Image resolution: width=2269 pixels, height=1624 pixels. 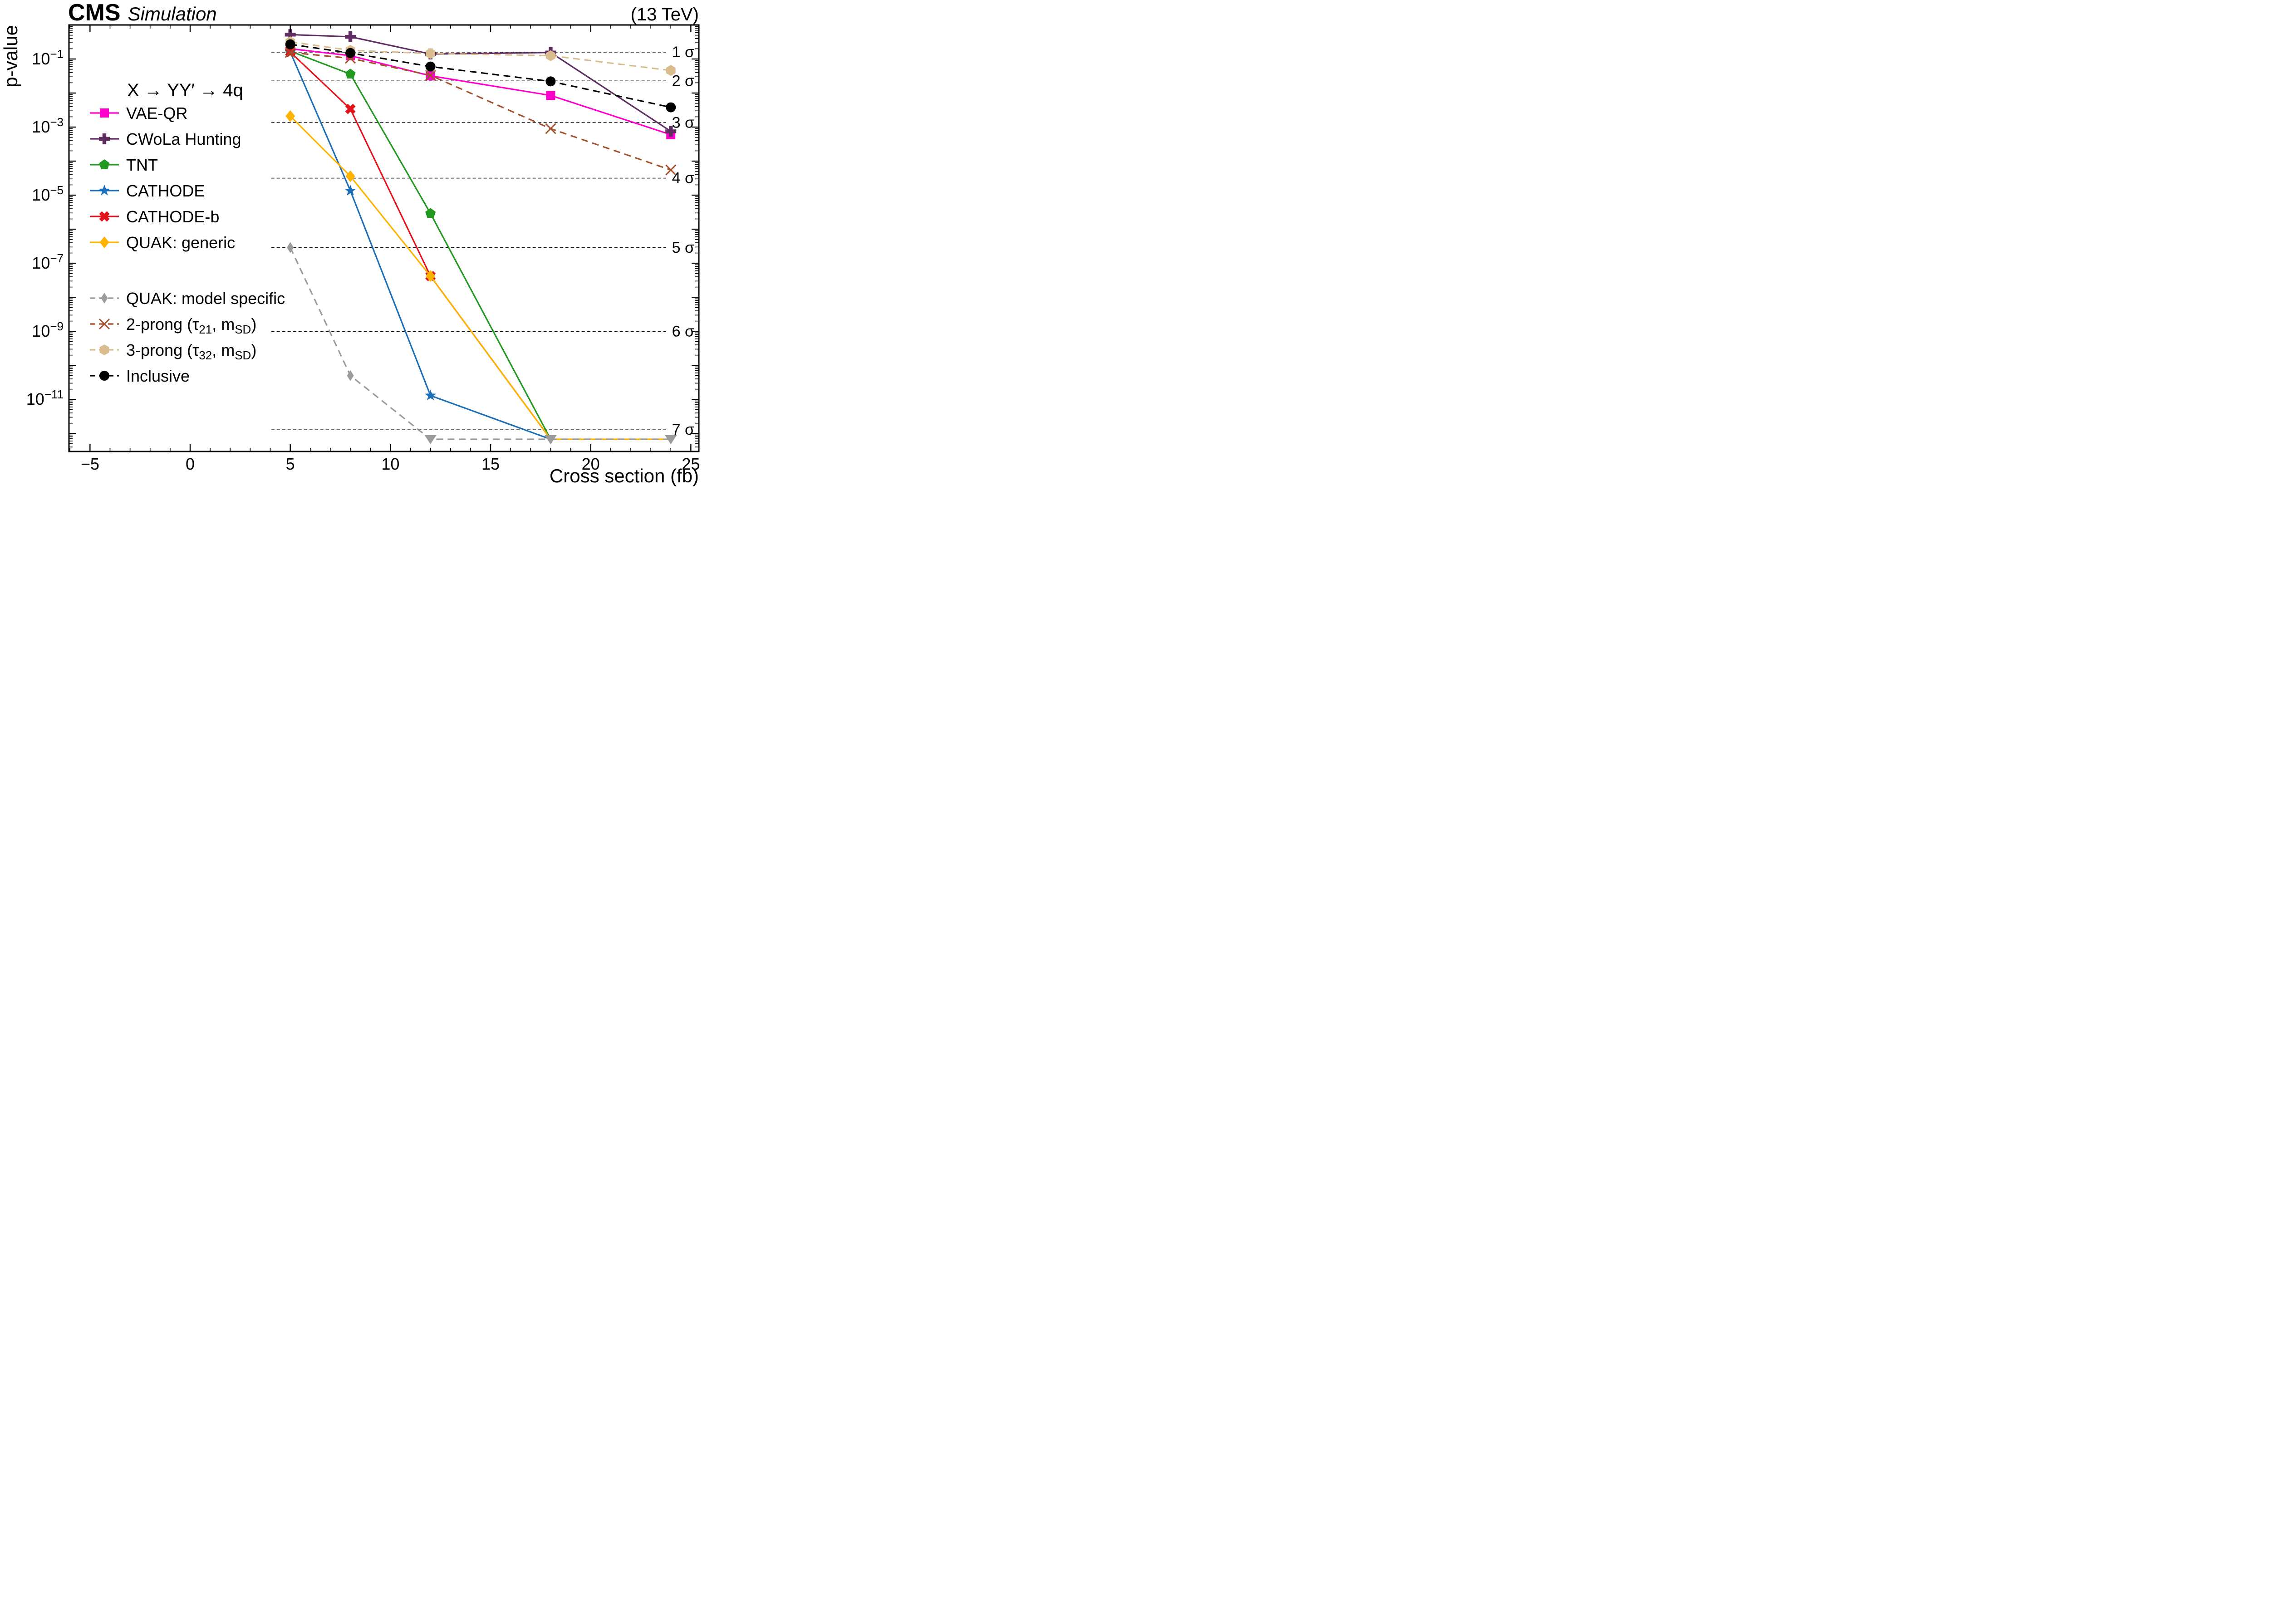 I want to click on cms-logo-text: CMS, so click(x=94, y=13).